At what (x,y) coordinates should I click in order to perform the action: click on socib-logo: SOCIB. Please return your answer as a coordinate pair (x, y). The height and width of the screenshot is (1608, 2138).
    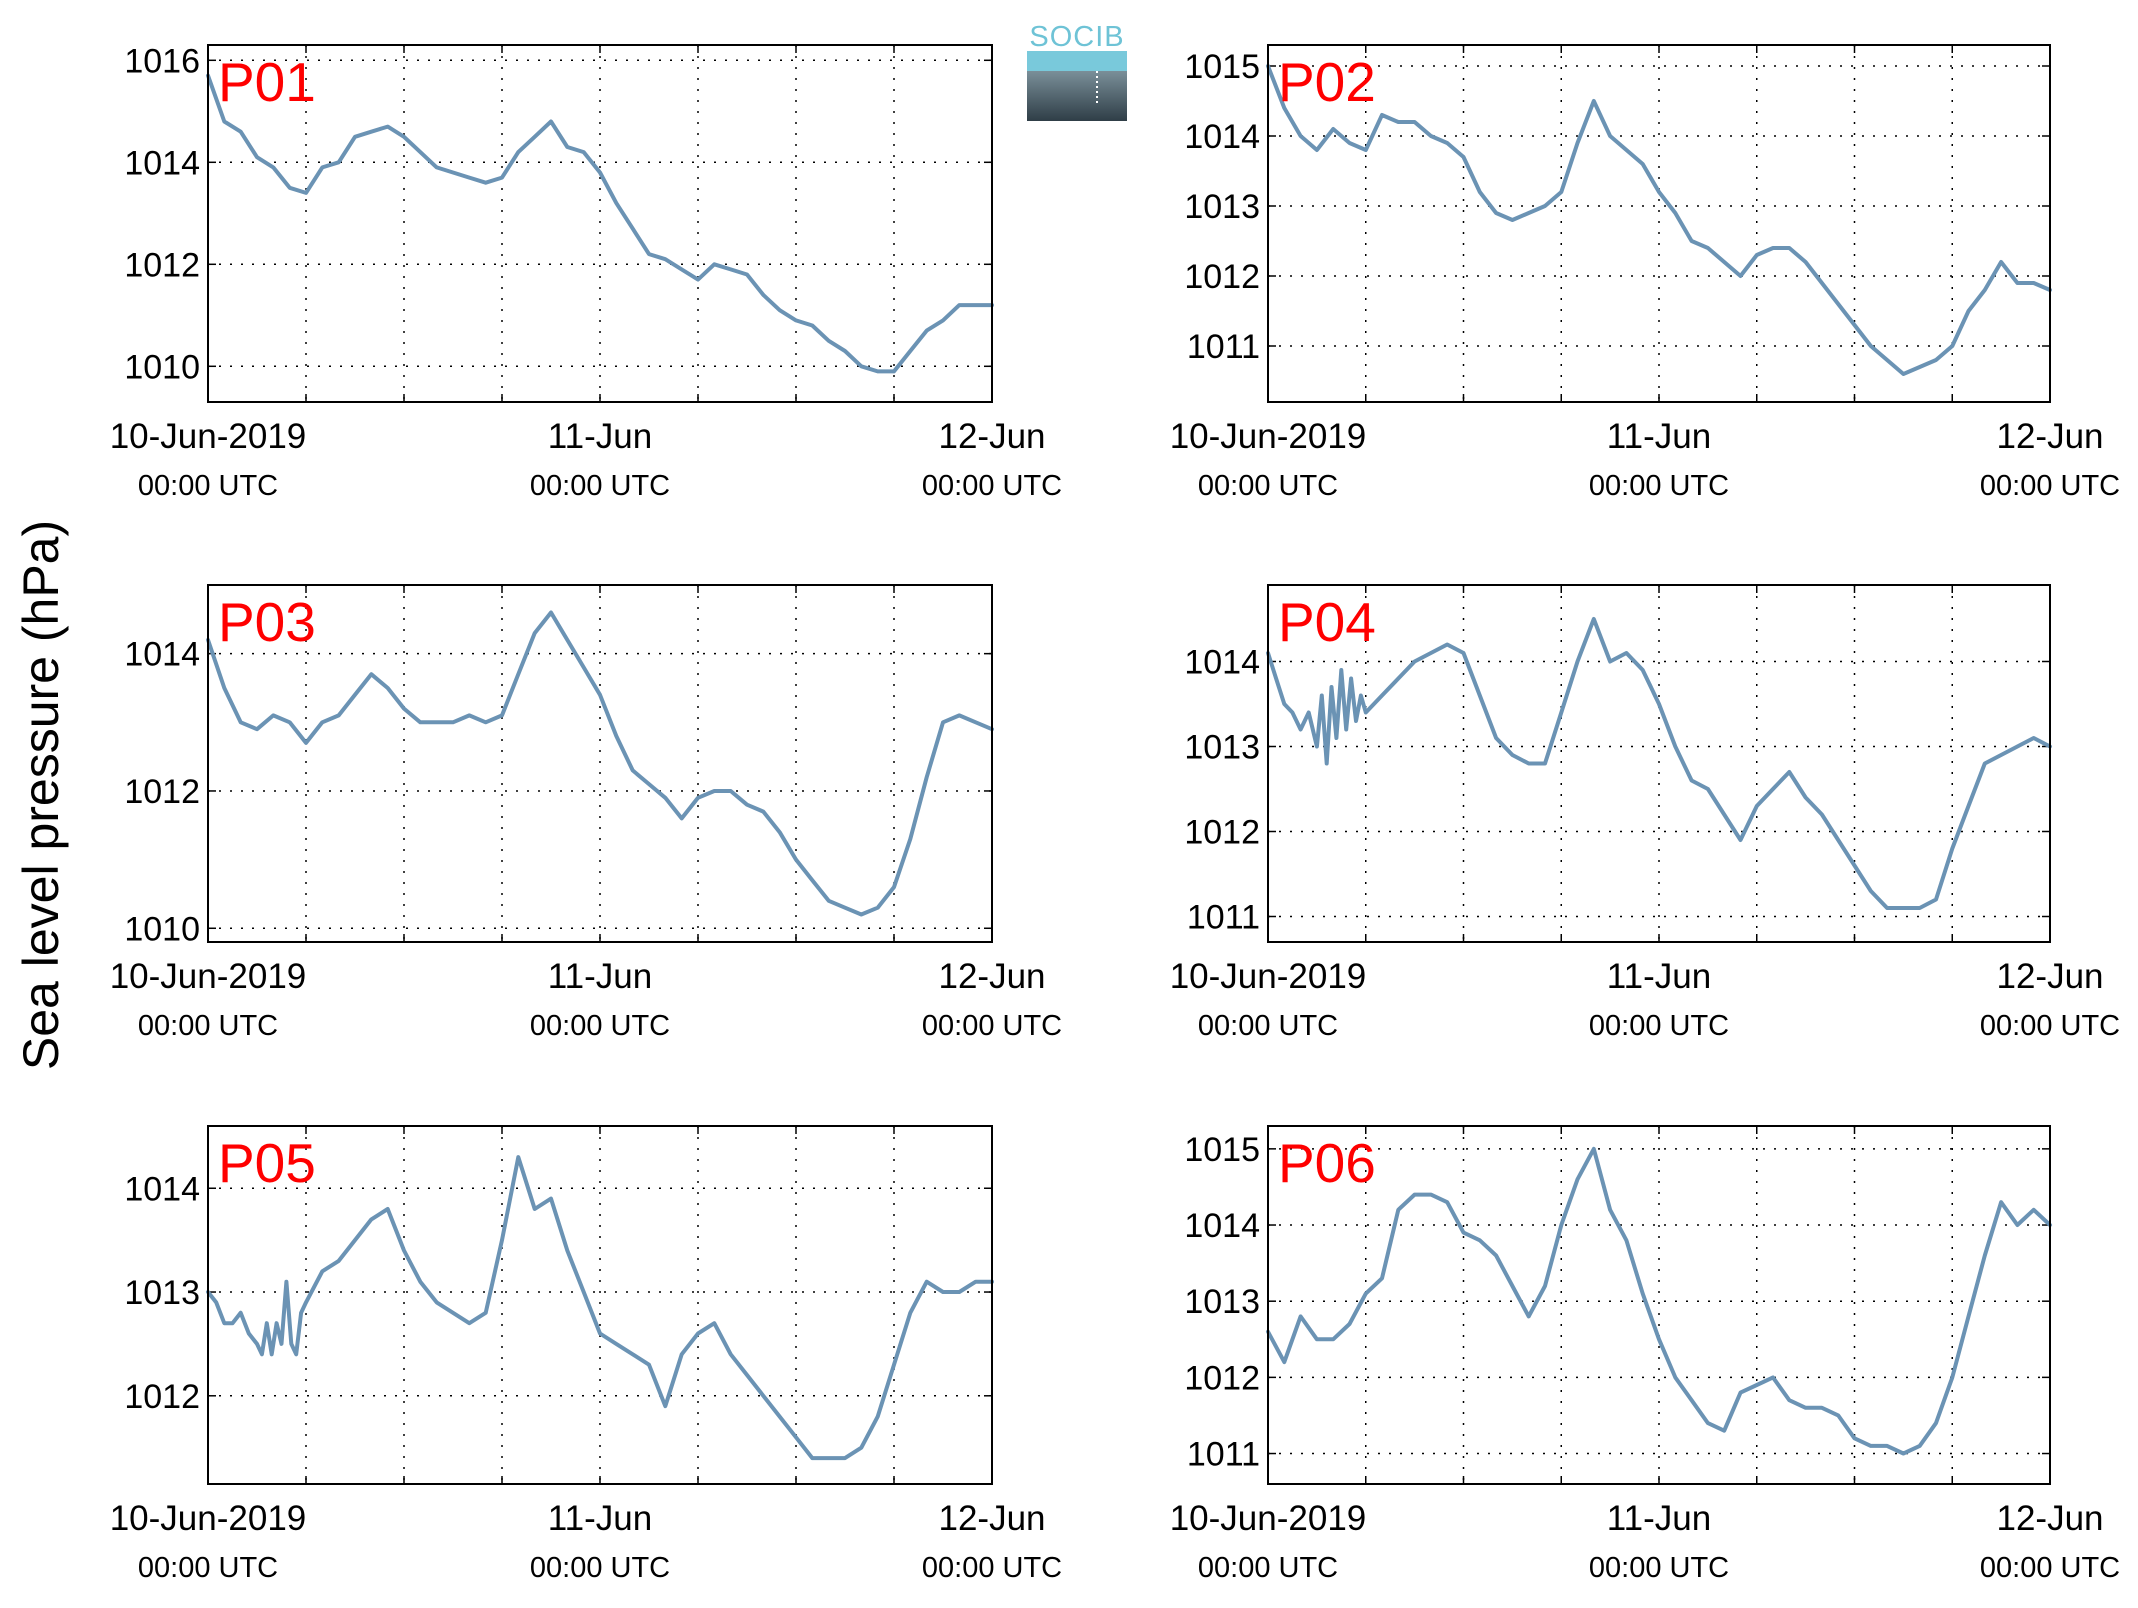
    Looking at the image, I should click on (1077, 71).